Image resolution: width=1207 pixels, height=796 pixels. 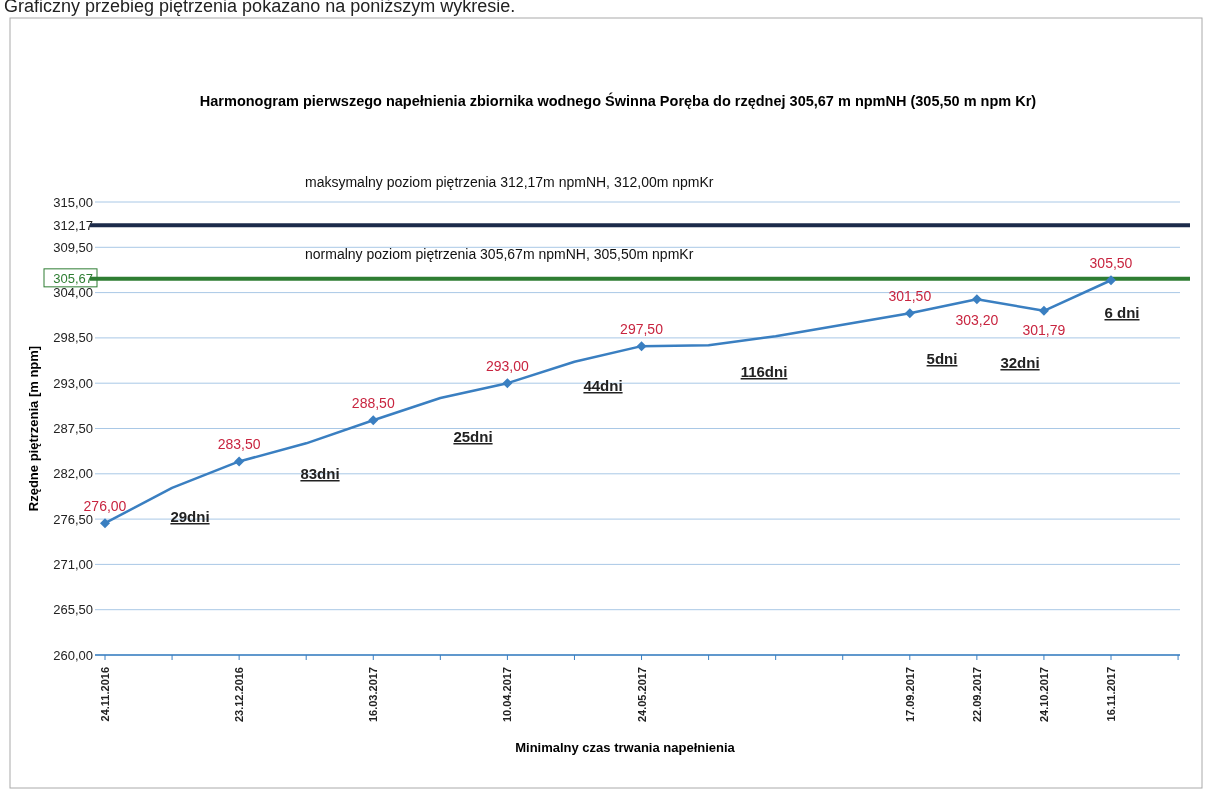 I want to click on x-tick-label: 22.09.2017, so click(x=976, y=695).